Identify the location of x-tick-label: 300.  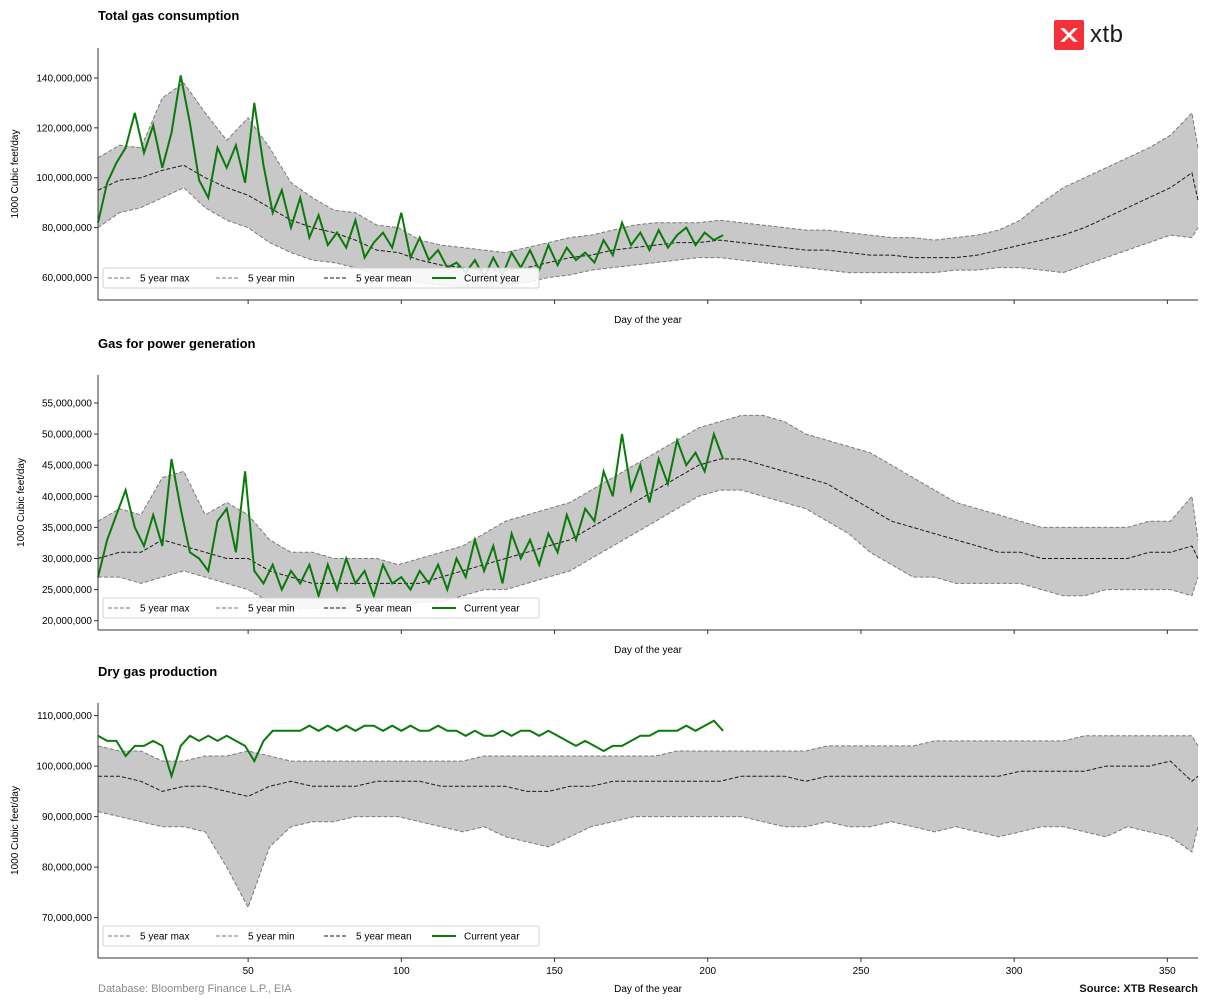
(1014, 971).